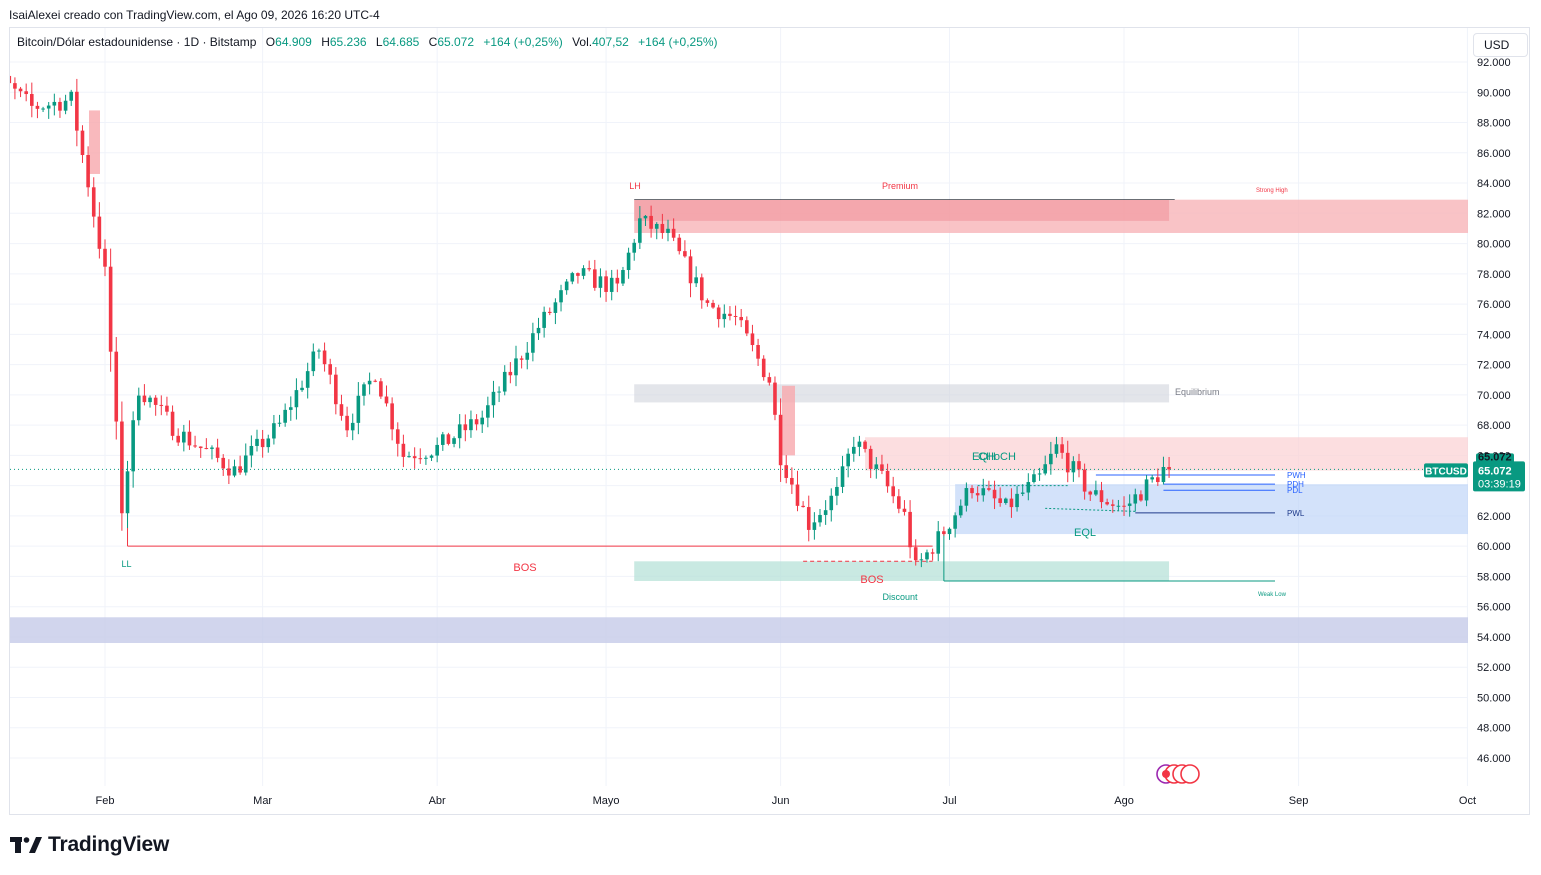  I want to click on last-price-box, so click(1499, 476).